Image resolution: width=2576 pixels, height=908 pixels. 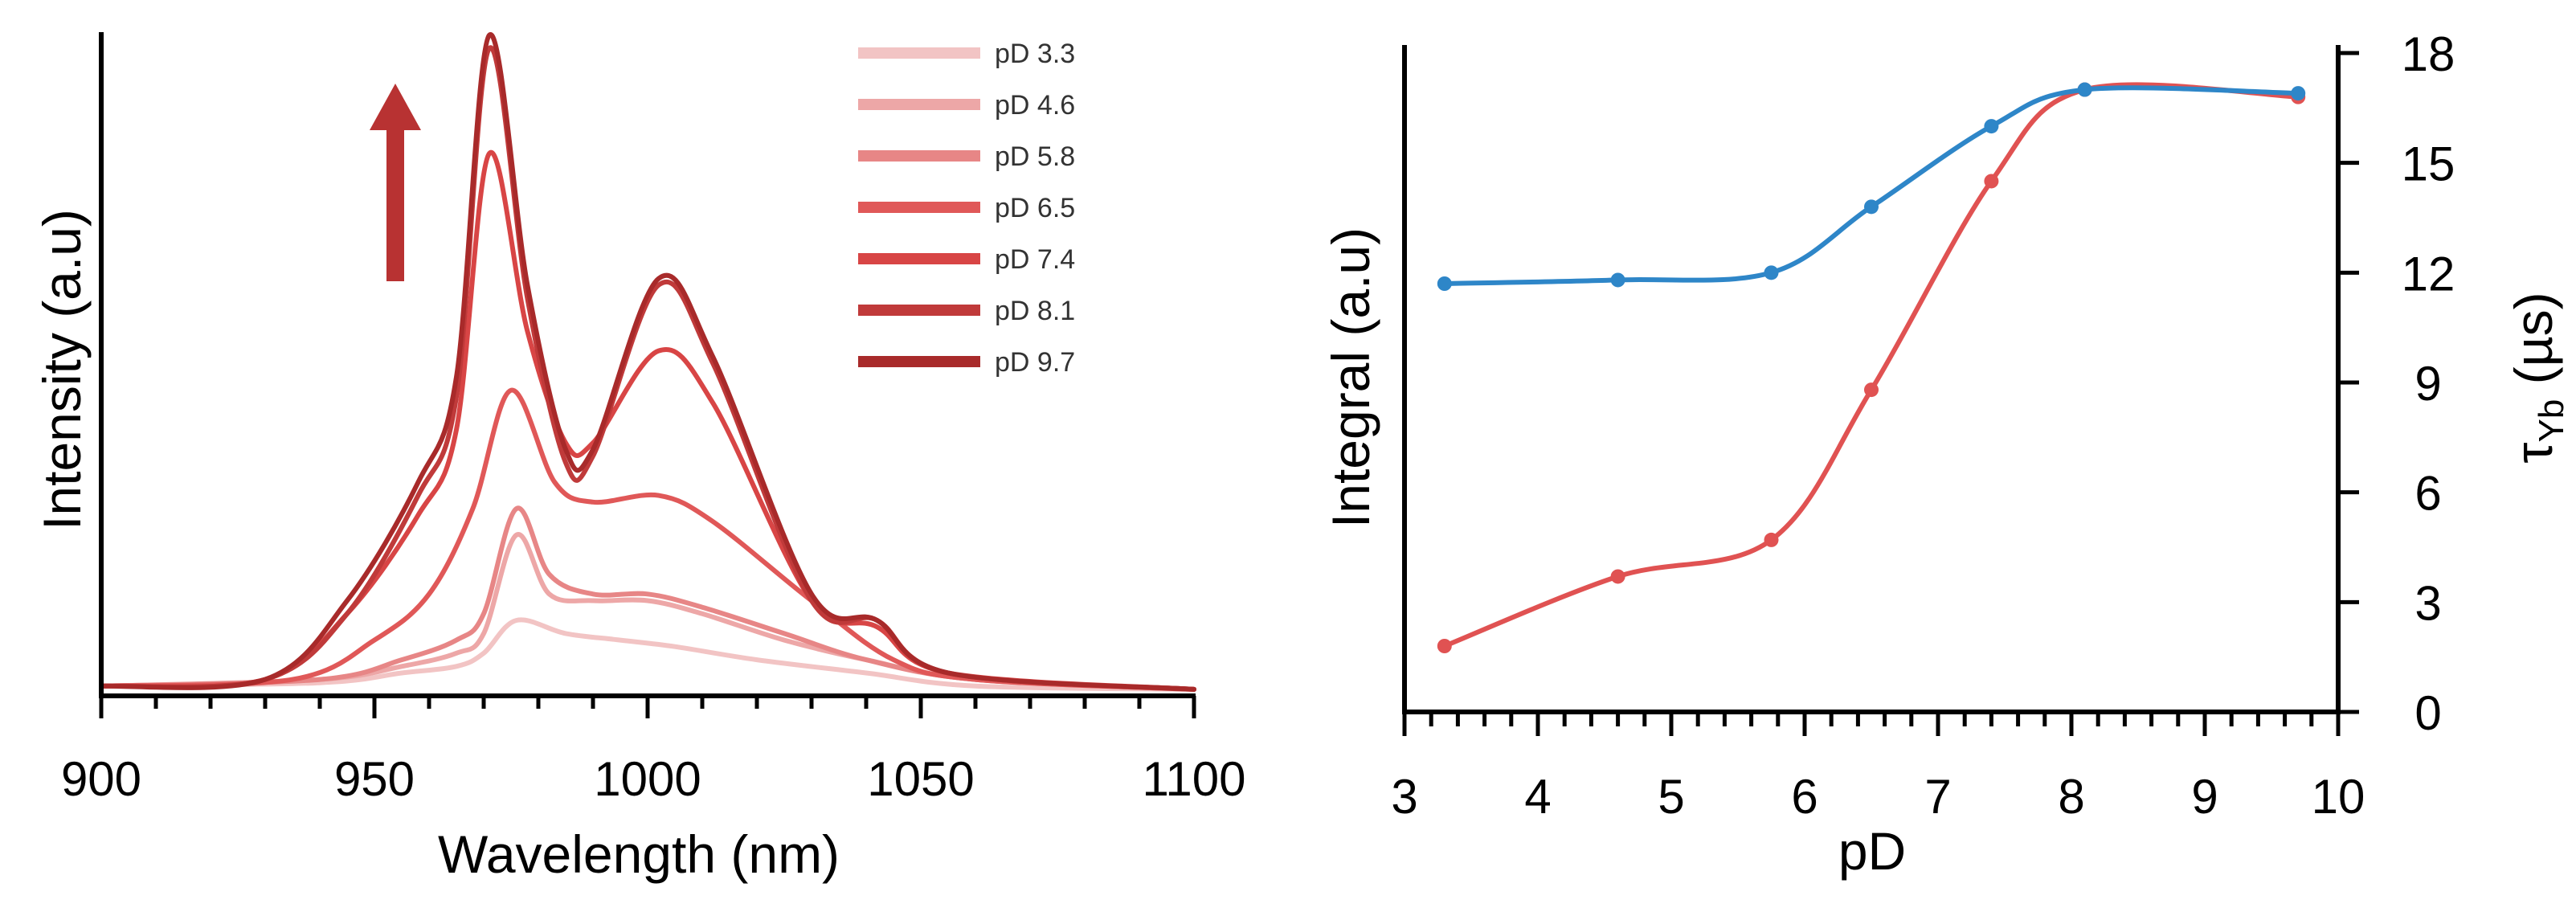 What do you see at coordinates (1938, 797) in the screenshot?
I see `x-tick-label: 7` at bounding box center [1938, 797].